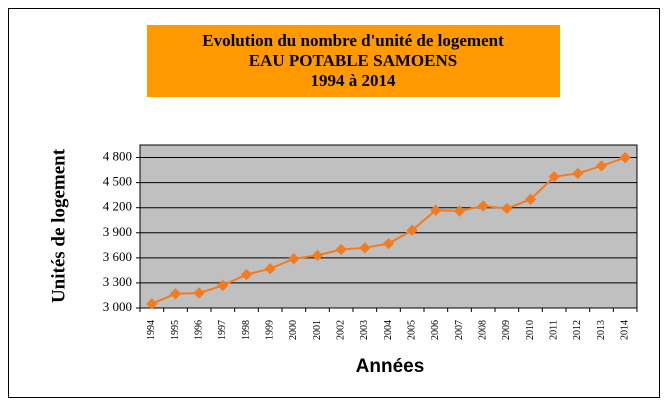  What do you see at coordinates (601, 330) in the screenshot?
I see `x-tick-label: 2013` at bounding box center [601, 330].